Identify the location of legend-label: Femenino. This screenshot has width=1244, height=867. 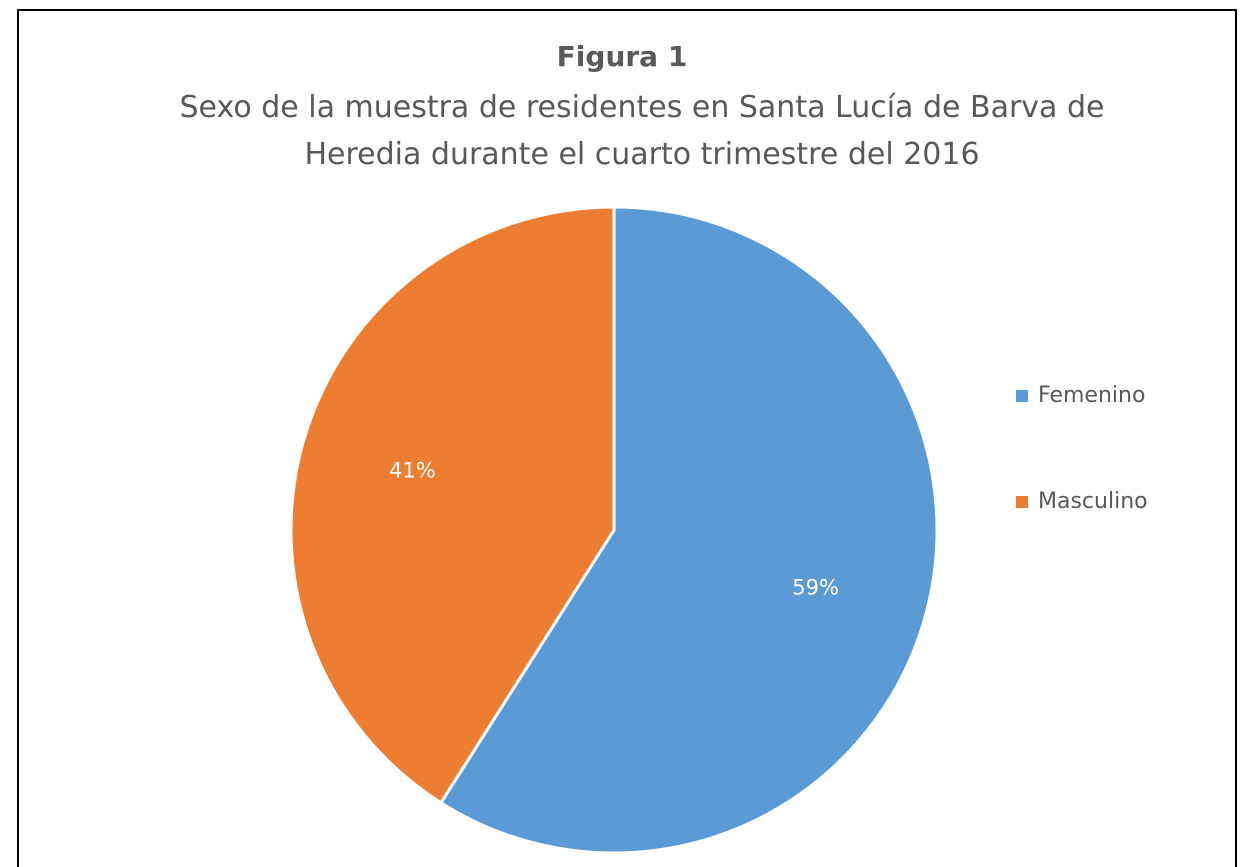
(1091, 395).